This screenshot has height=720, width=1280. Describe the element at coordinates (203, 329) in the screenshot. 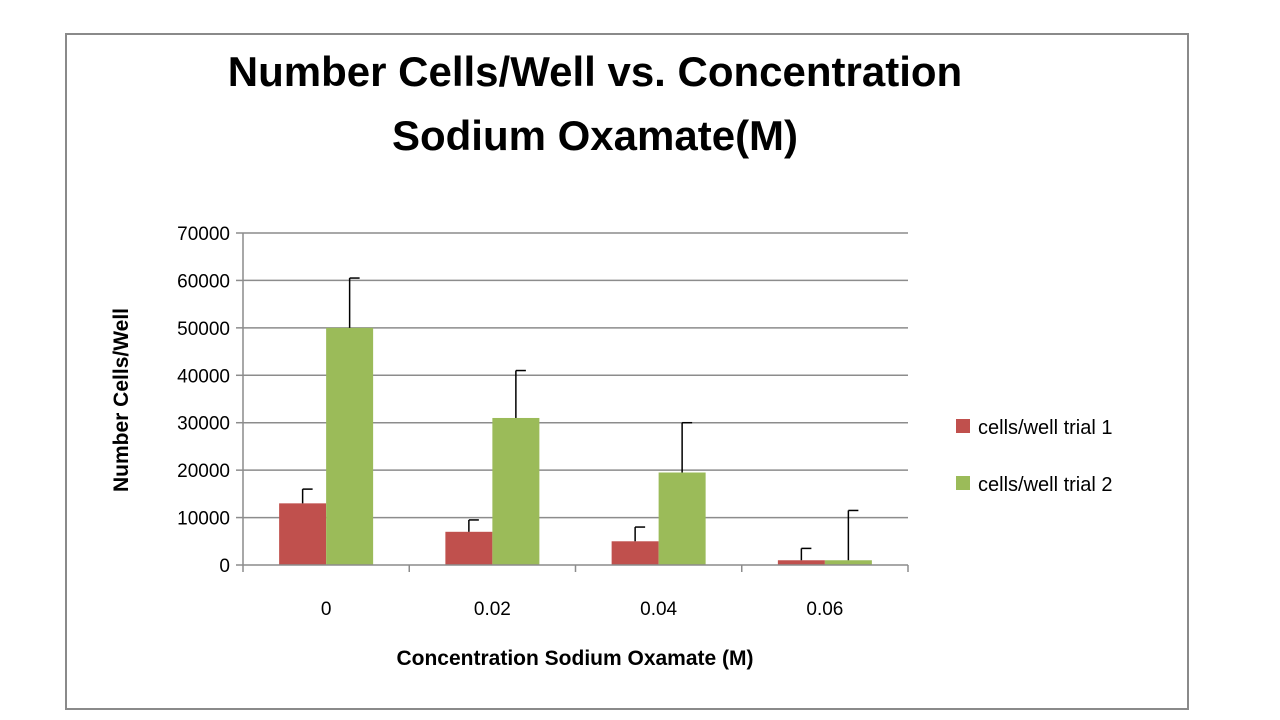

I see `y-tick-label: 50000` at that location.